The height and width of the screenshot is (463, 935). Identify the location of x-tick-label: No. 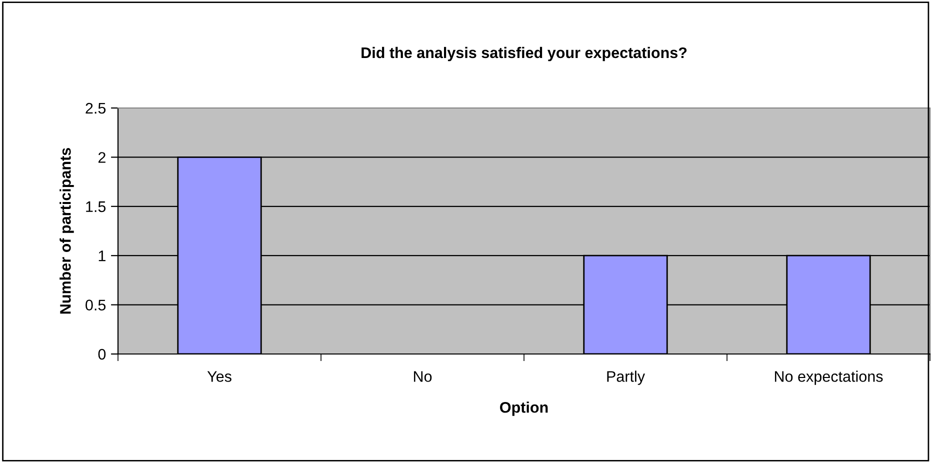
(423, 376).